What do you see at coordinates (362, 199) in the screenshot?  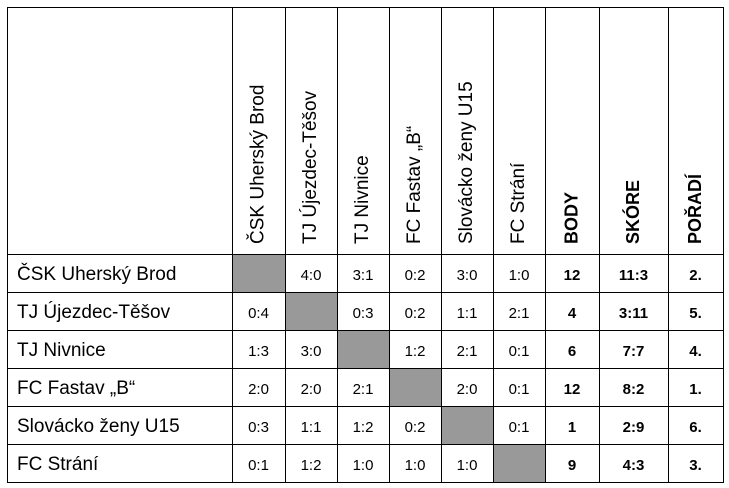 I see `column-header: TJ Nivnice` at bounding box center [362, 199].